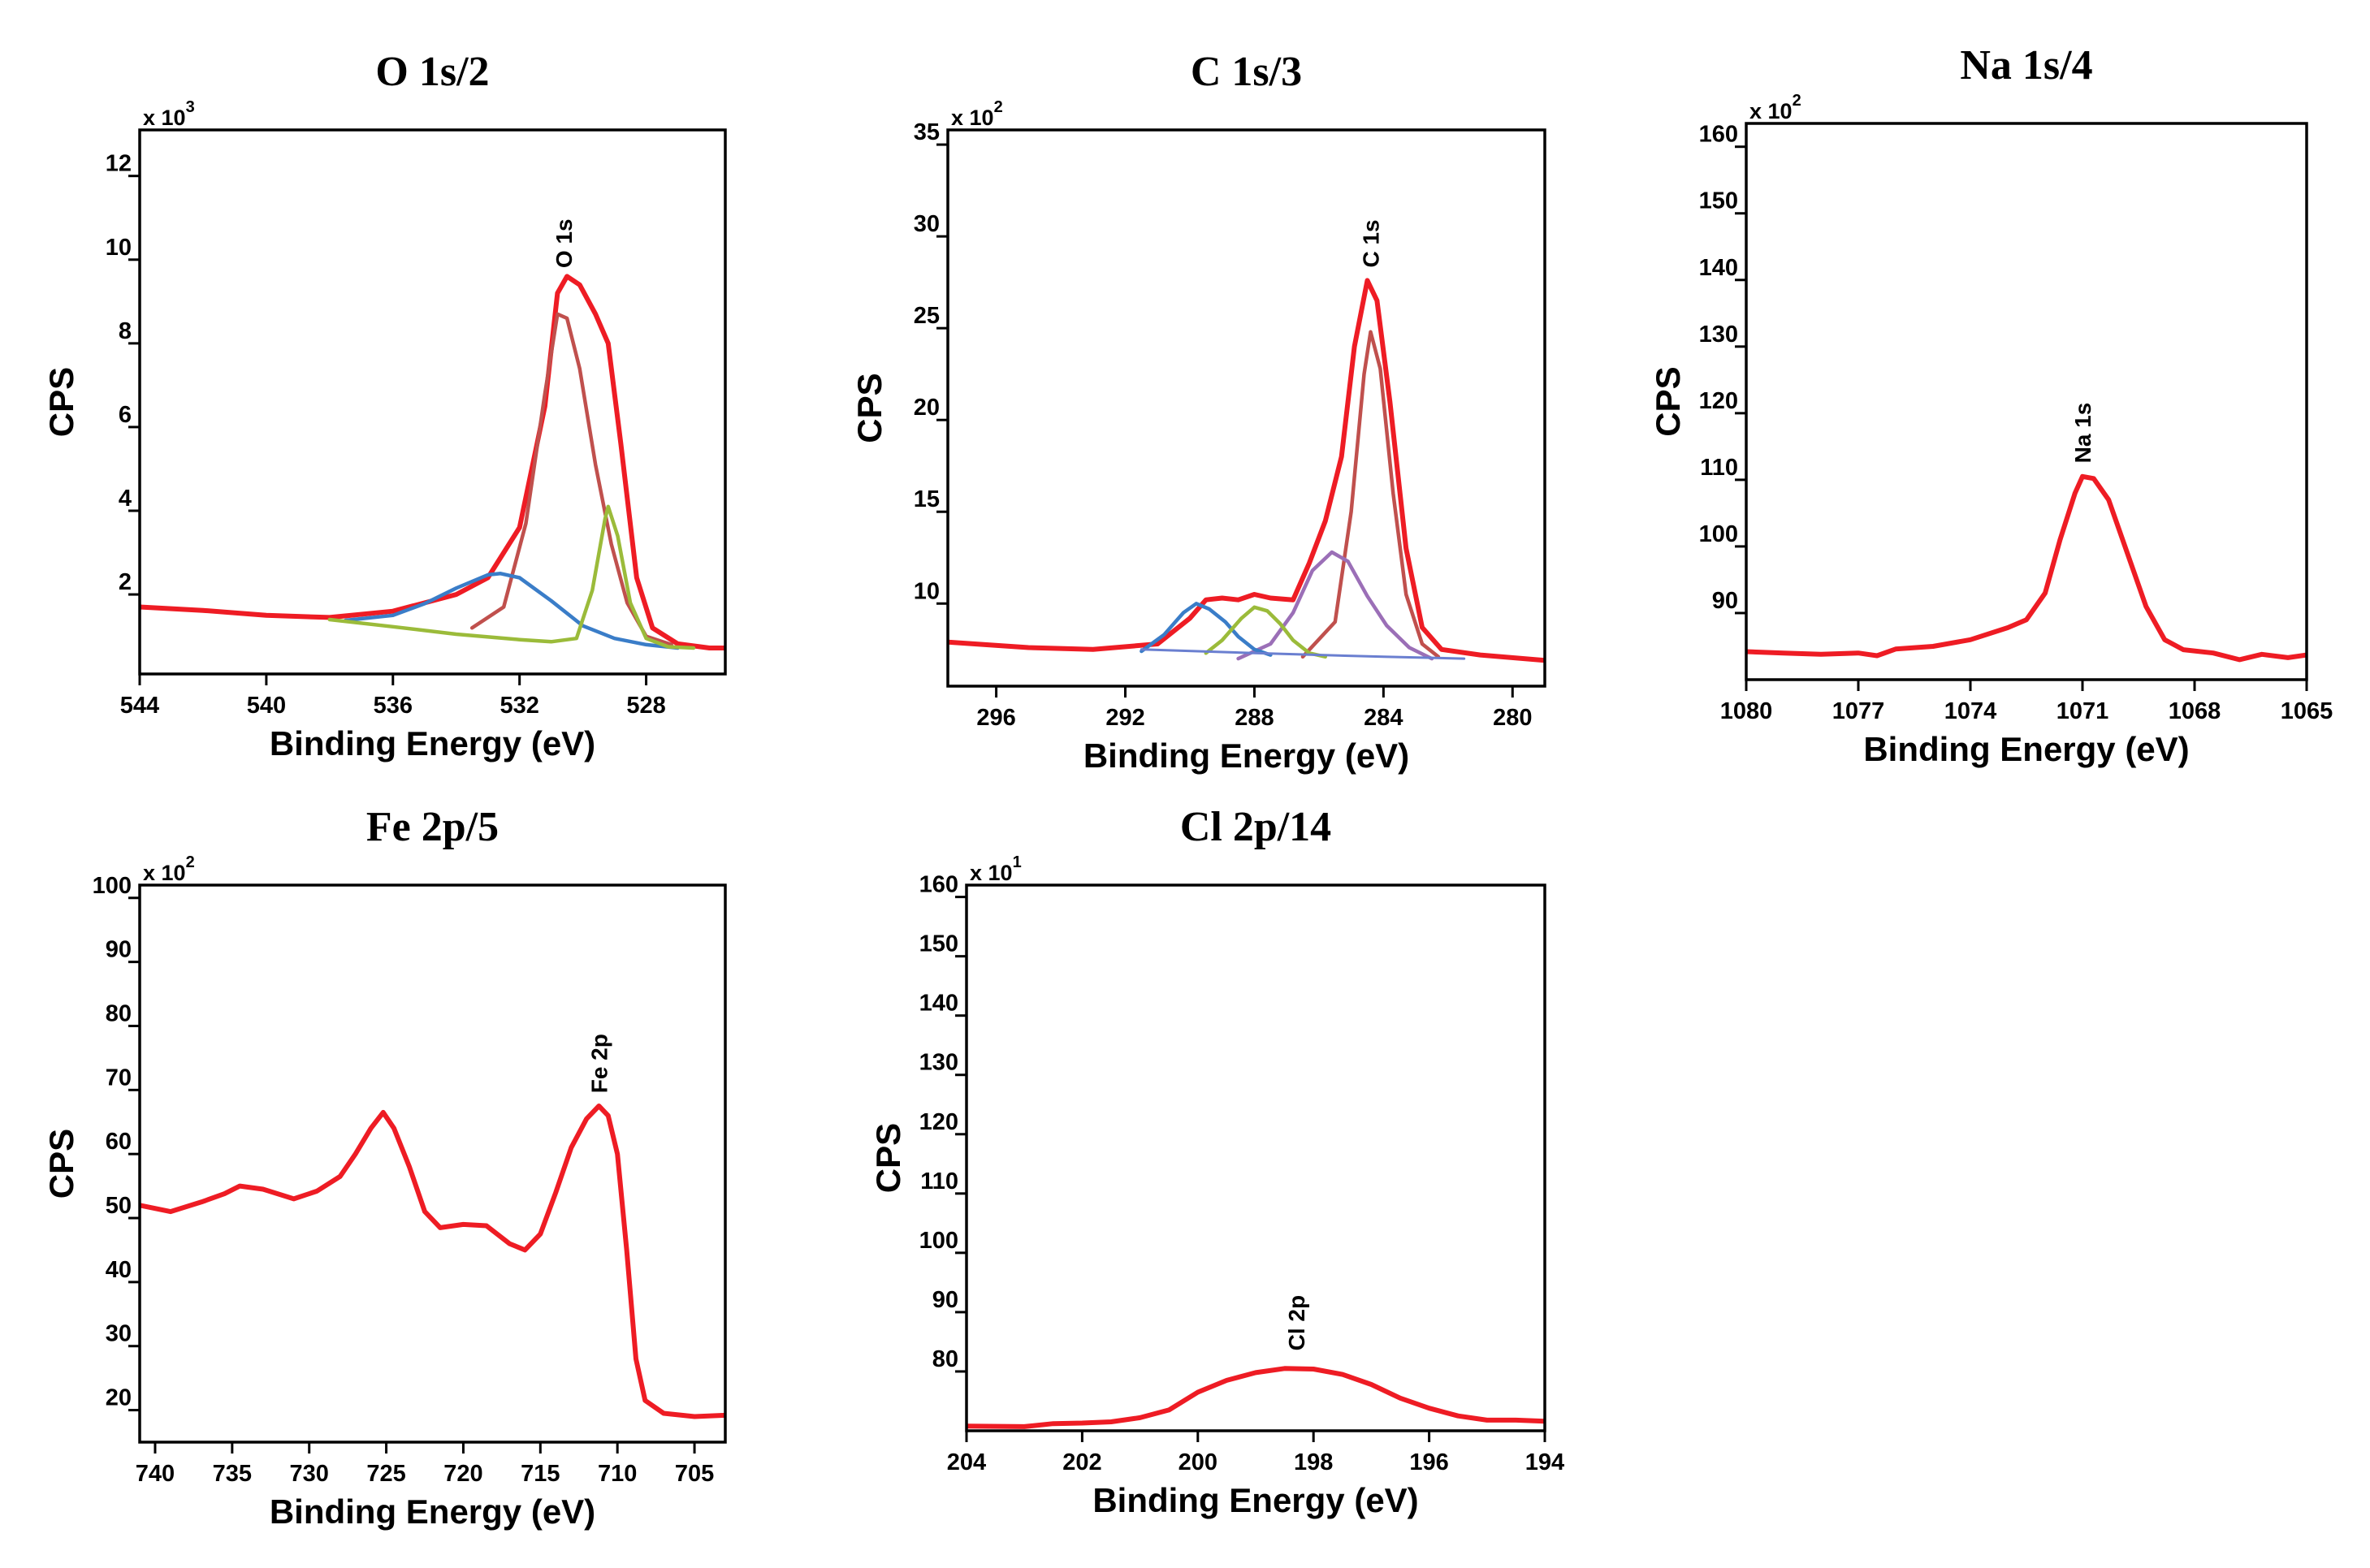  What do you see at coordinates (2195, 711) in the screenshot?
I see `x-tick-label: 1068` at bounding box center [2195, 711].